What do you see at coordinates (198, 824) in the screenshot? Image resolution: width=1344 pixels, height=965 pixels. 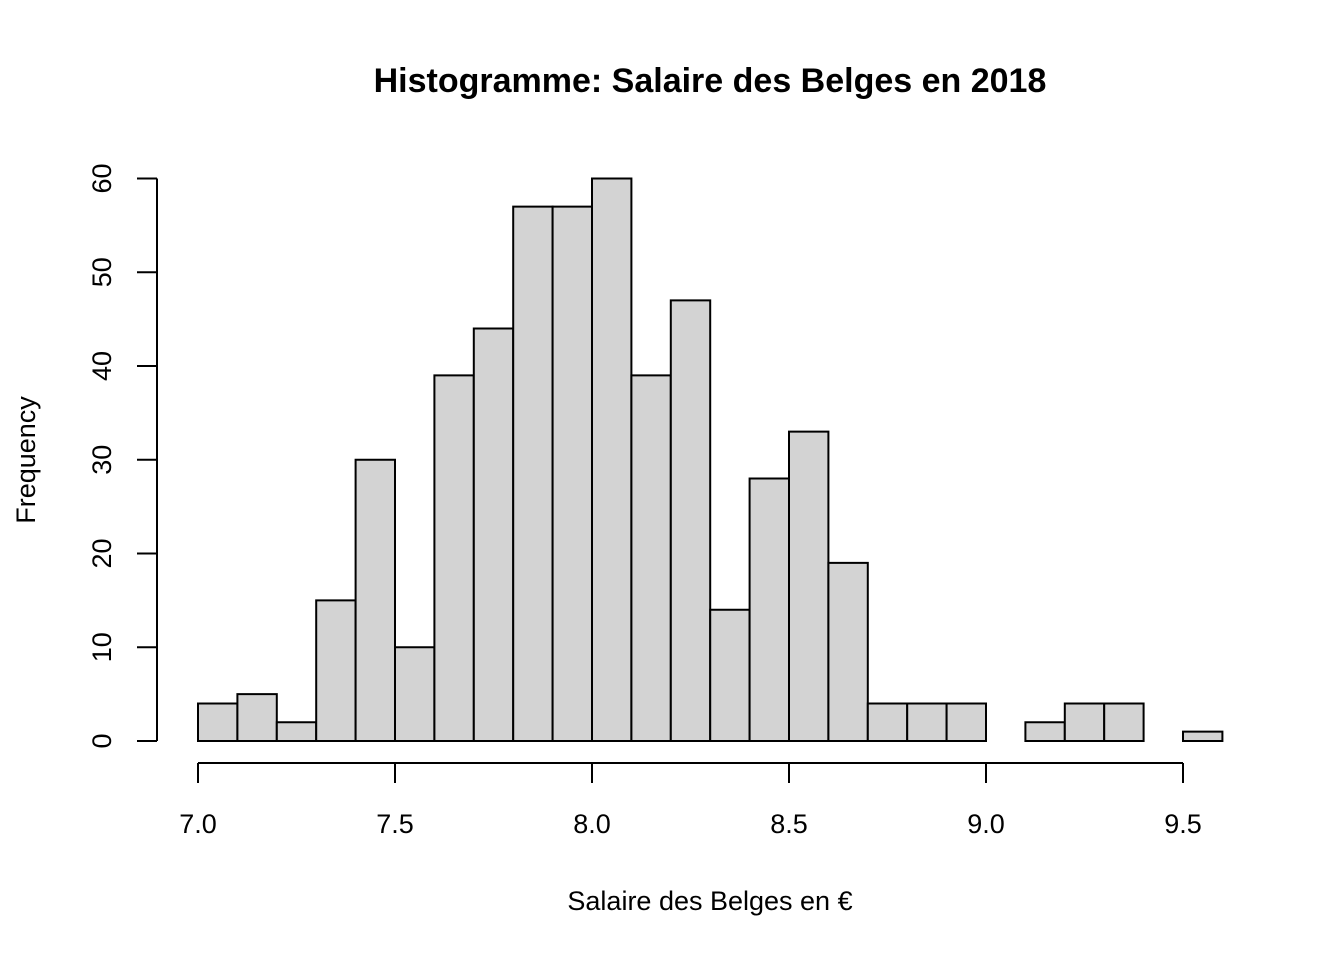 I see `x-tick-label: 7.0` at bounding box center [198, 824].